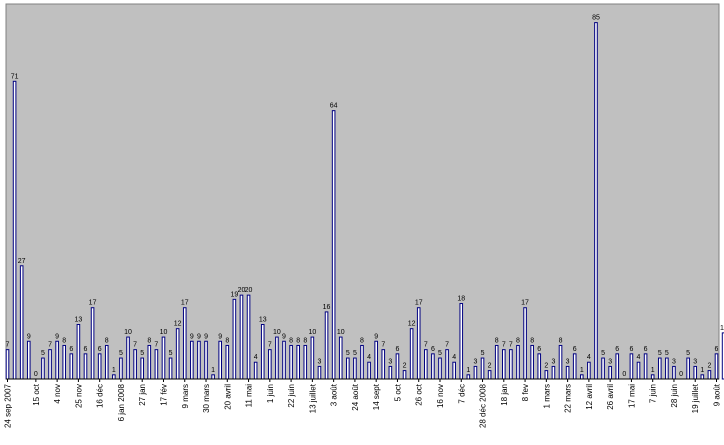  Describe the element at coordinates (681, 374) in the screenshot. I see `data-label: 0` at that location.